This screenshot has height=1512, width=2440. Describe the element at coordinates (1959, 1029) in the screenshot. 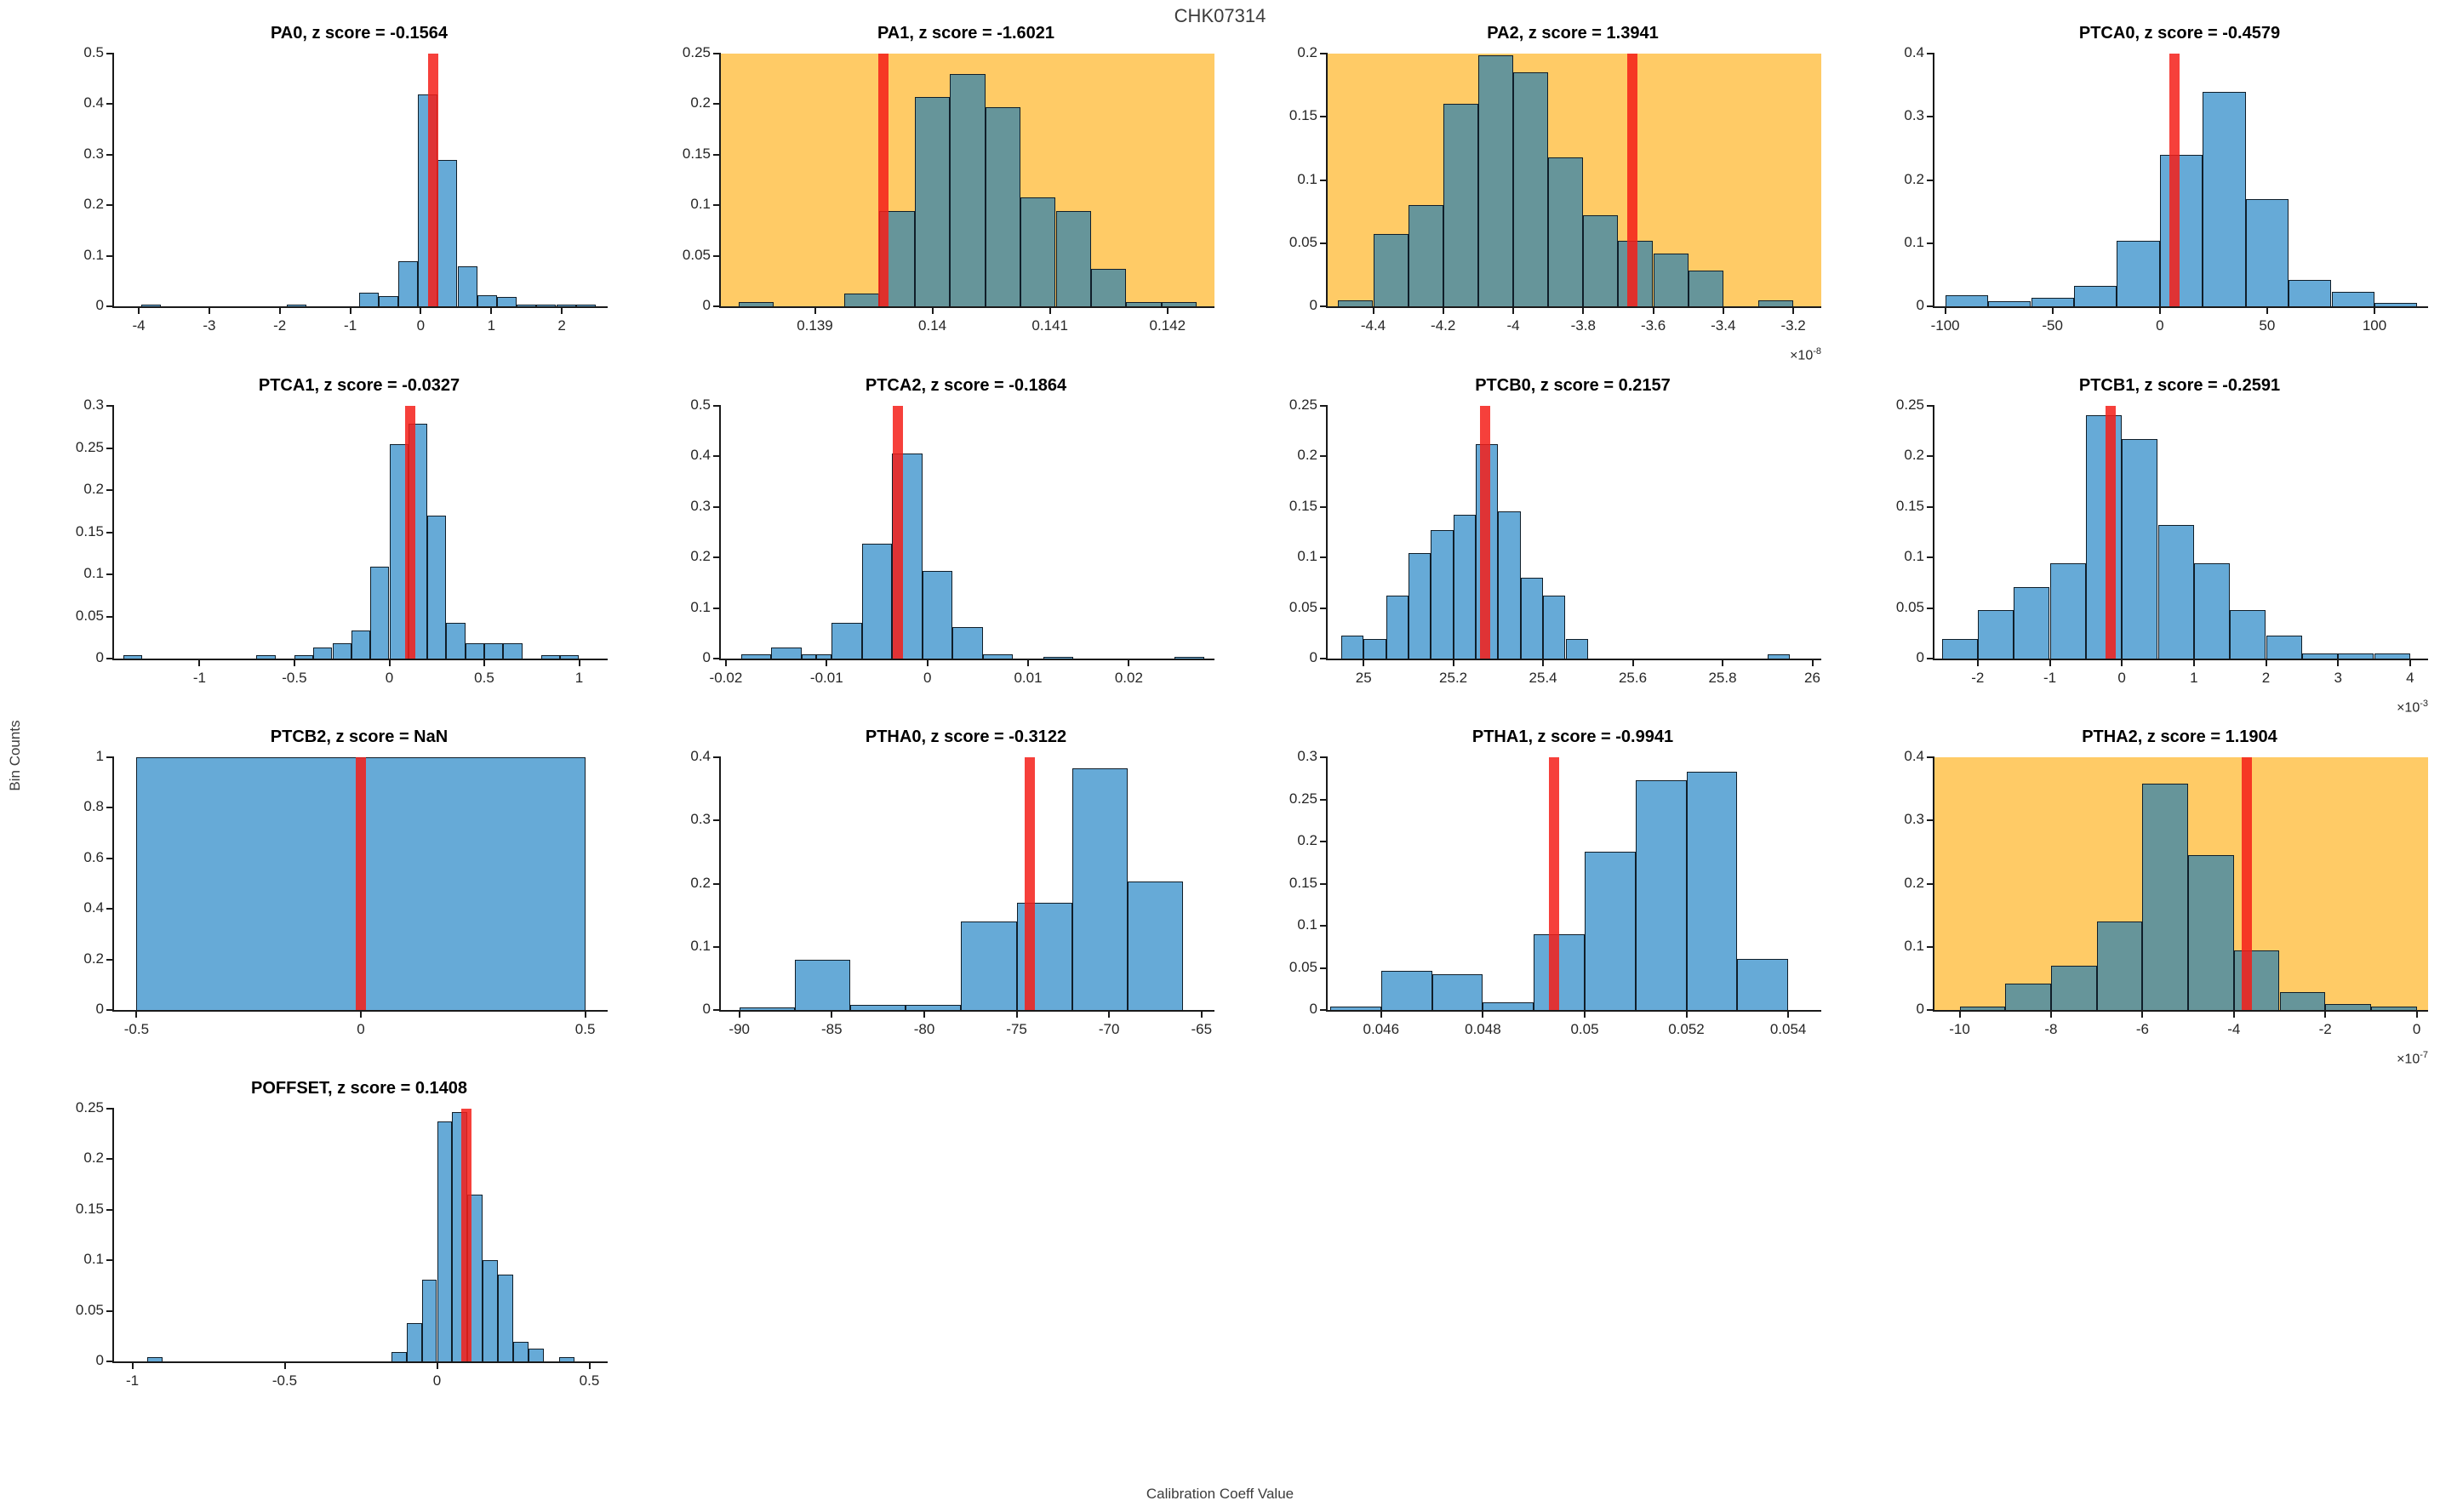

I see `x-tick-label: -10` at that location.